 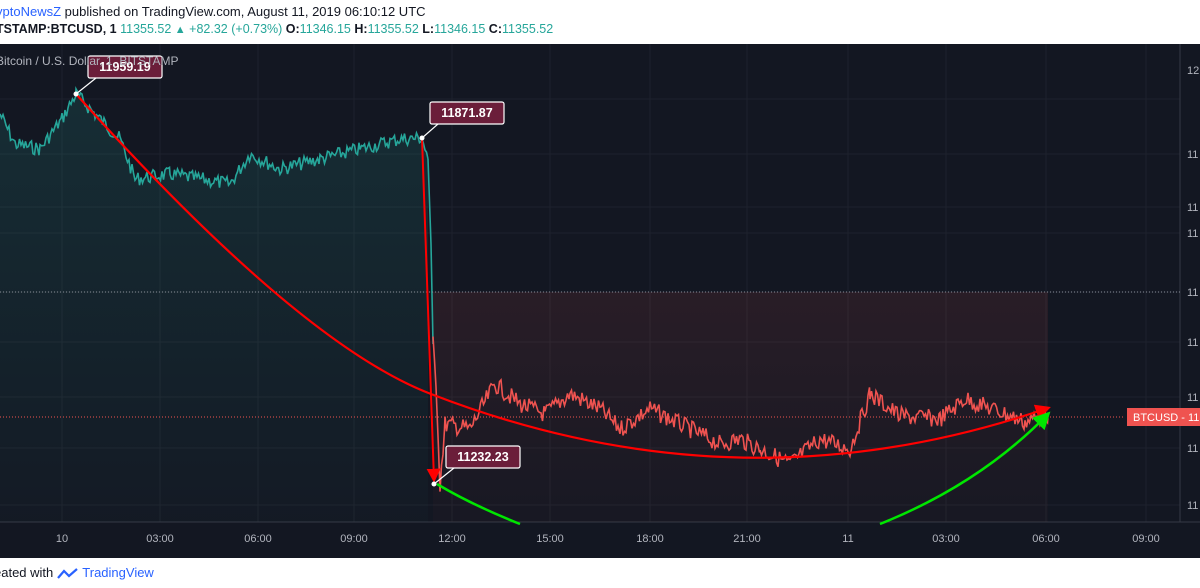 What do you see at coordinates (292, 29) in the screenshot?
I see `open-label: O:` at bounding box center [292, 29].